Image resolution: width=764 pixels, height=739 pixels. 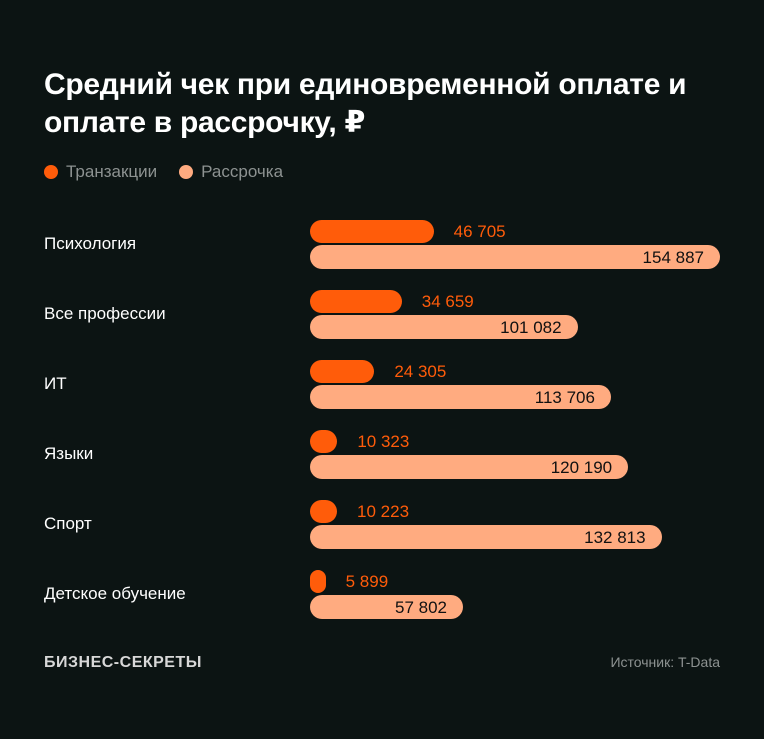 What do you see at coordinates (123, 662) in the screenshot?
I see `brand-logo: БИЗНЕС-СЕКРЕТЫ` at bounding box center [123, 662].